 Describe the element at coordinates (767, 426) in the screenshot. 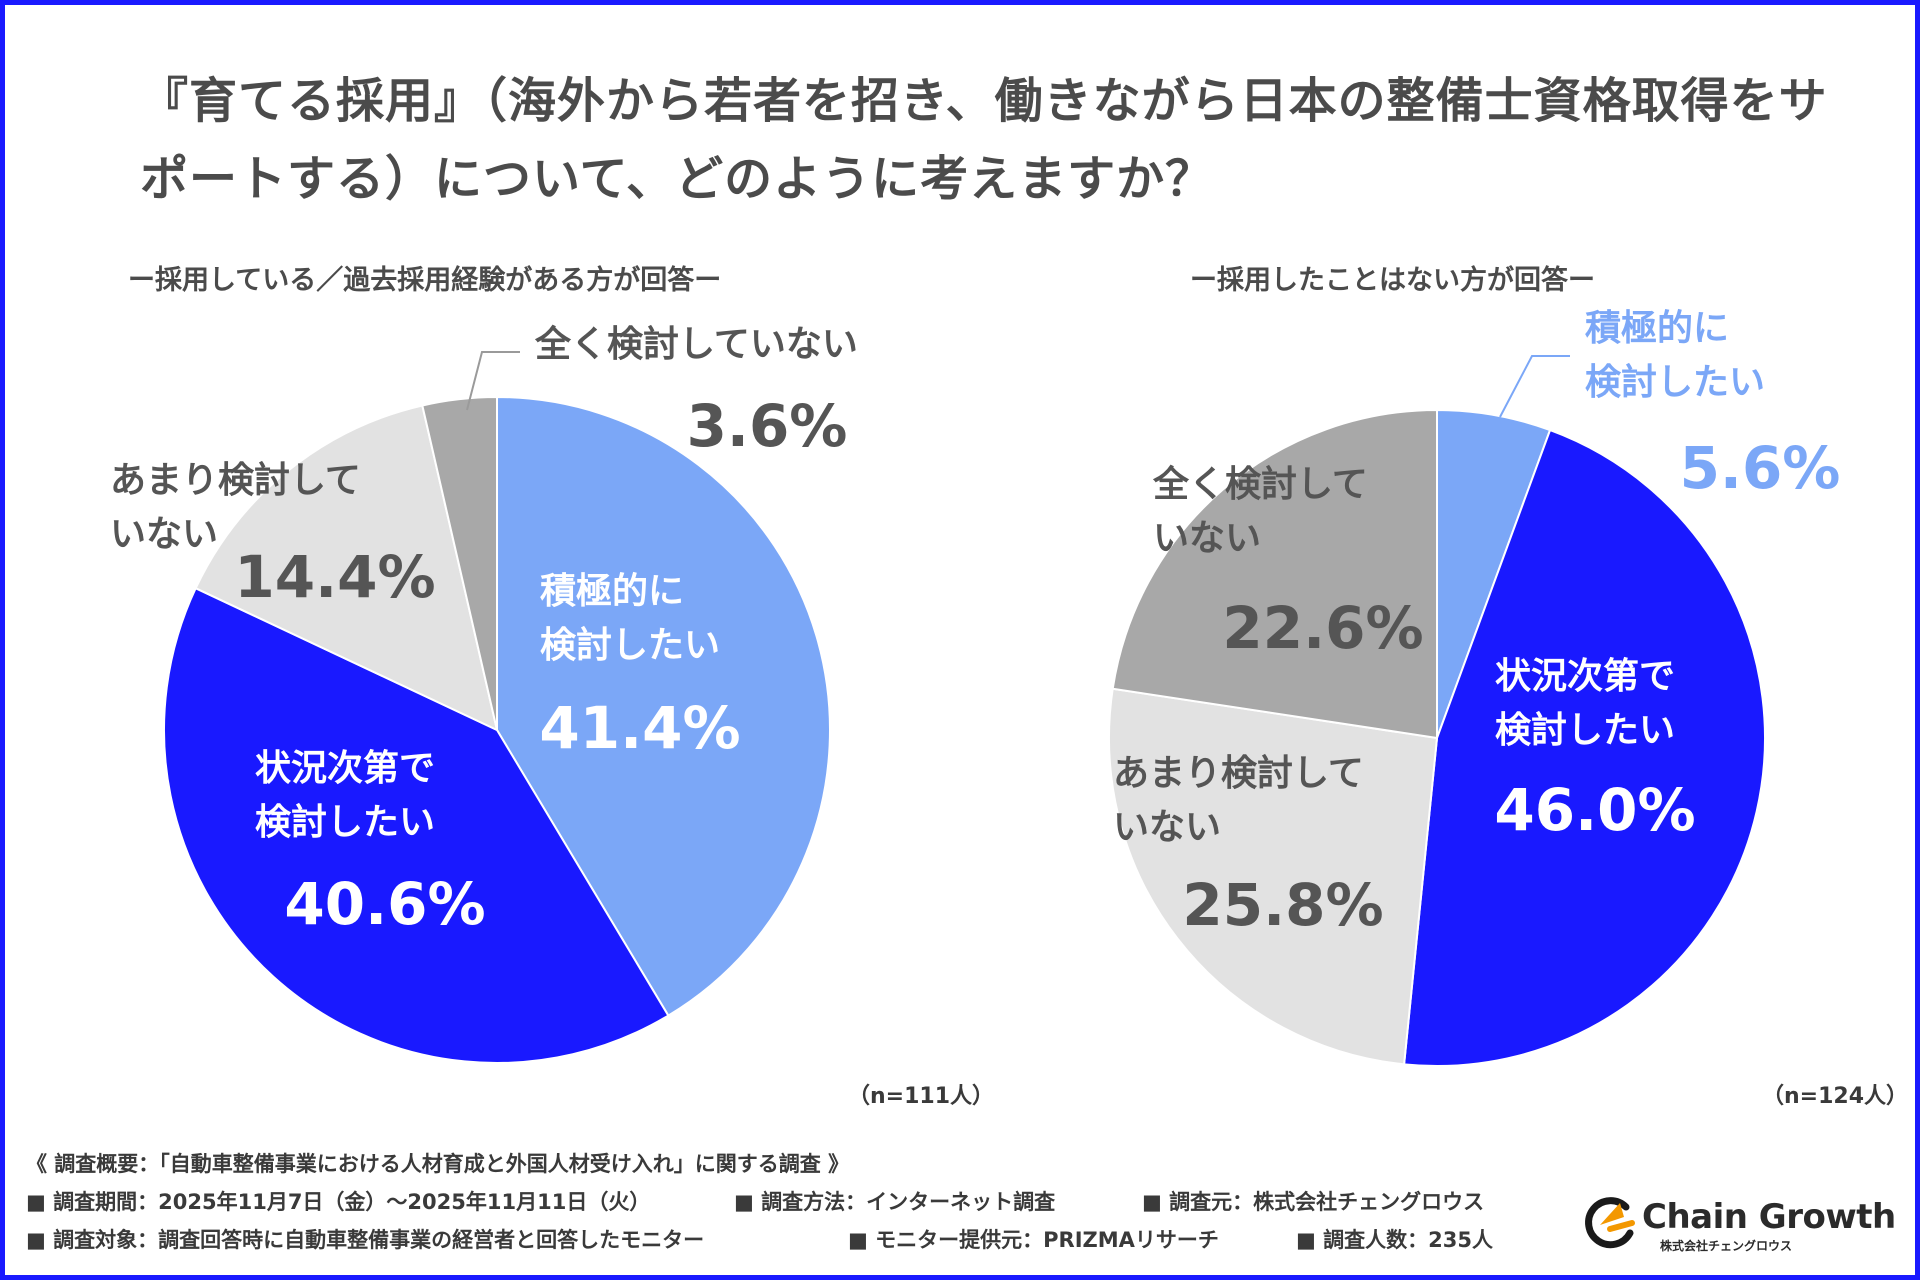

I see `pie1-value-4: 3.6%` at that location.